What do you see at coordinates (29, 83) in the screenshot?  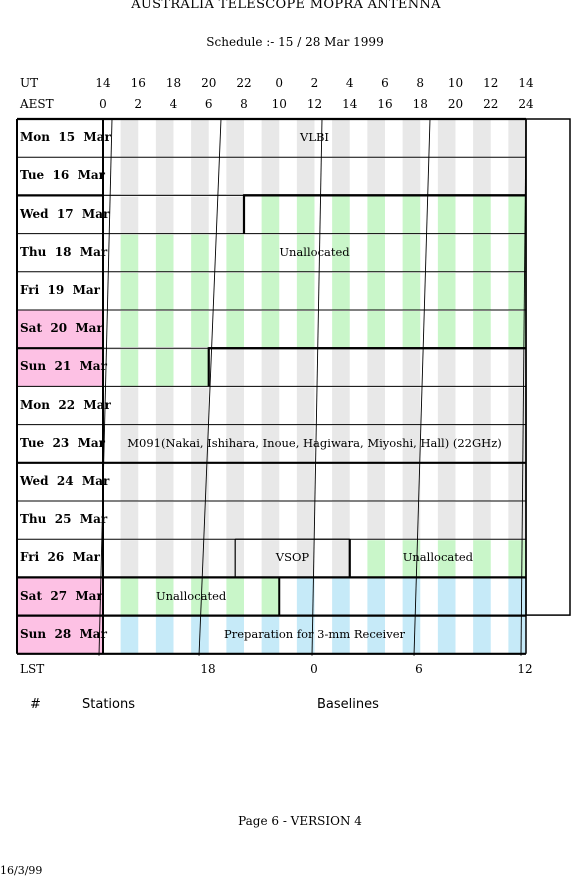 I see `ut-axis-label: UT` at bounding box center [29, 83].